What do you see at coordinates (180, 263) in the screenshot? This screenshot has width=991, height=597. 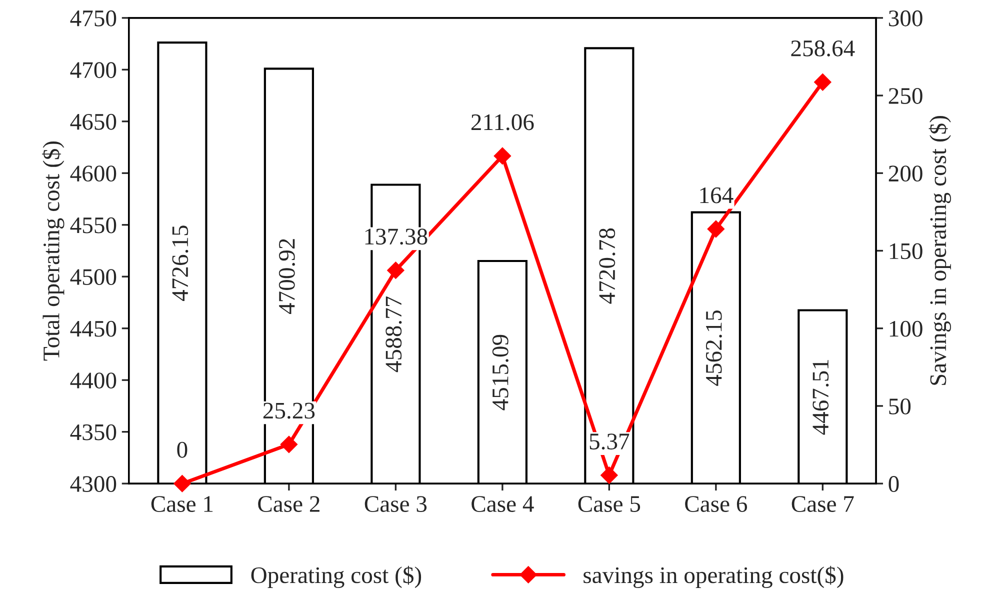 I see `data-label: 4726.15` at bounding box center [180, 263].